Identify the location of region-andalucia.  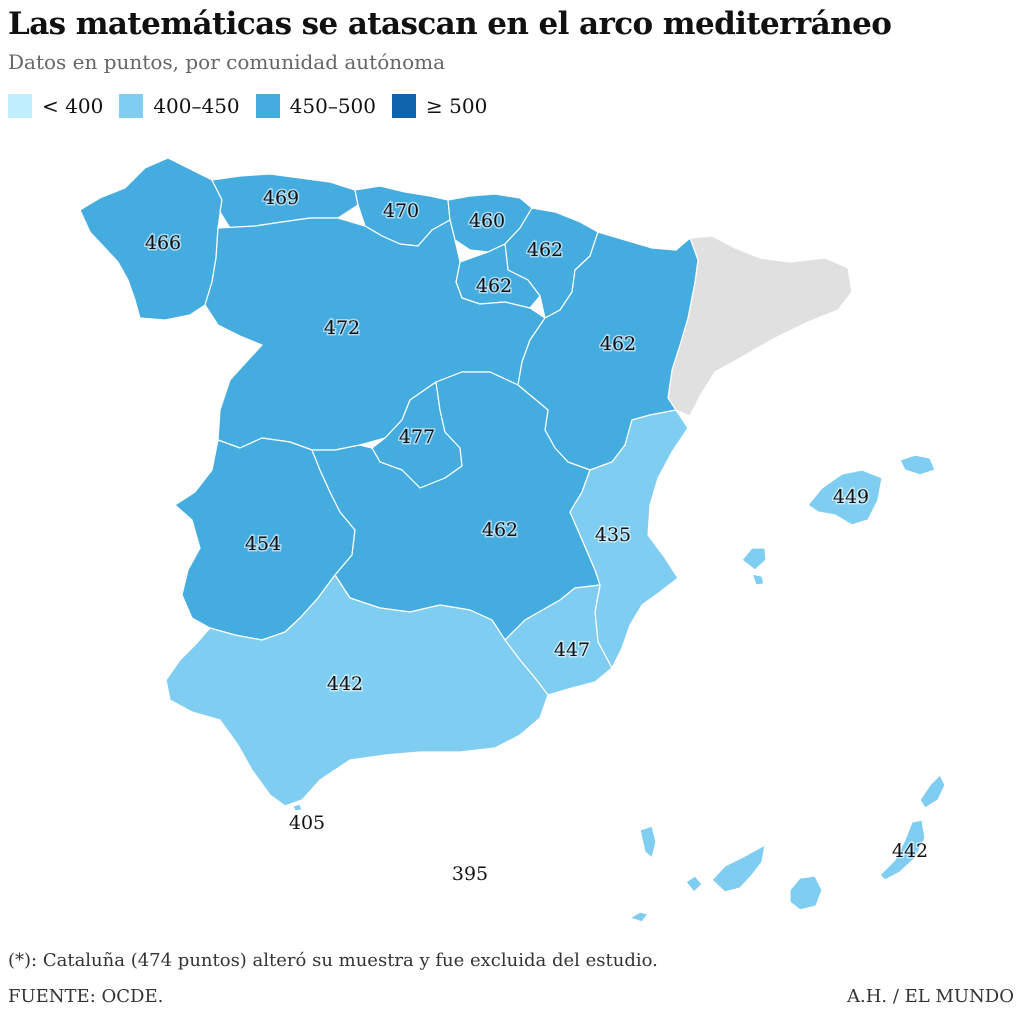
(357, 690).